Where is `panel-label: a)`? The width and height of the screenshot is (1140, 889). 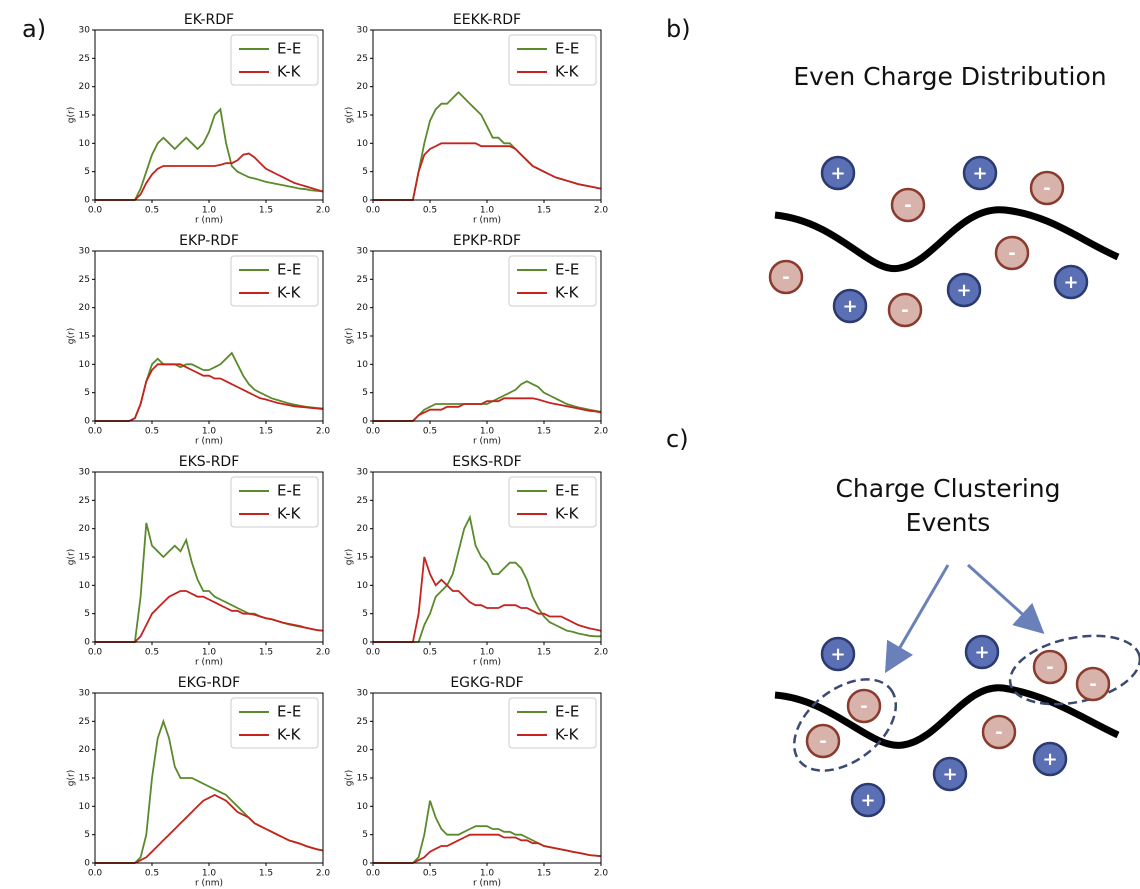 panel-label: a) is located at coordinates (34, 29).